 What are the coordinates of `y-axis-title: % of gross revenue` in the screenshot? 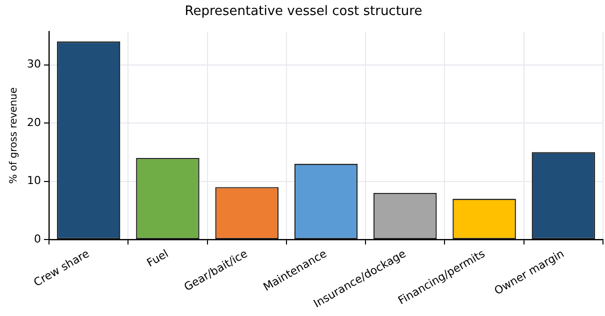 It's located at (14, 135).